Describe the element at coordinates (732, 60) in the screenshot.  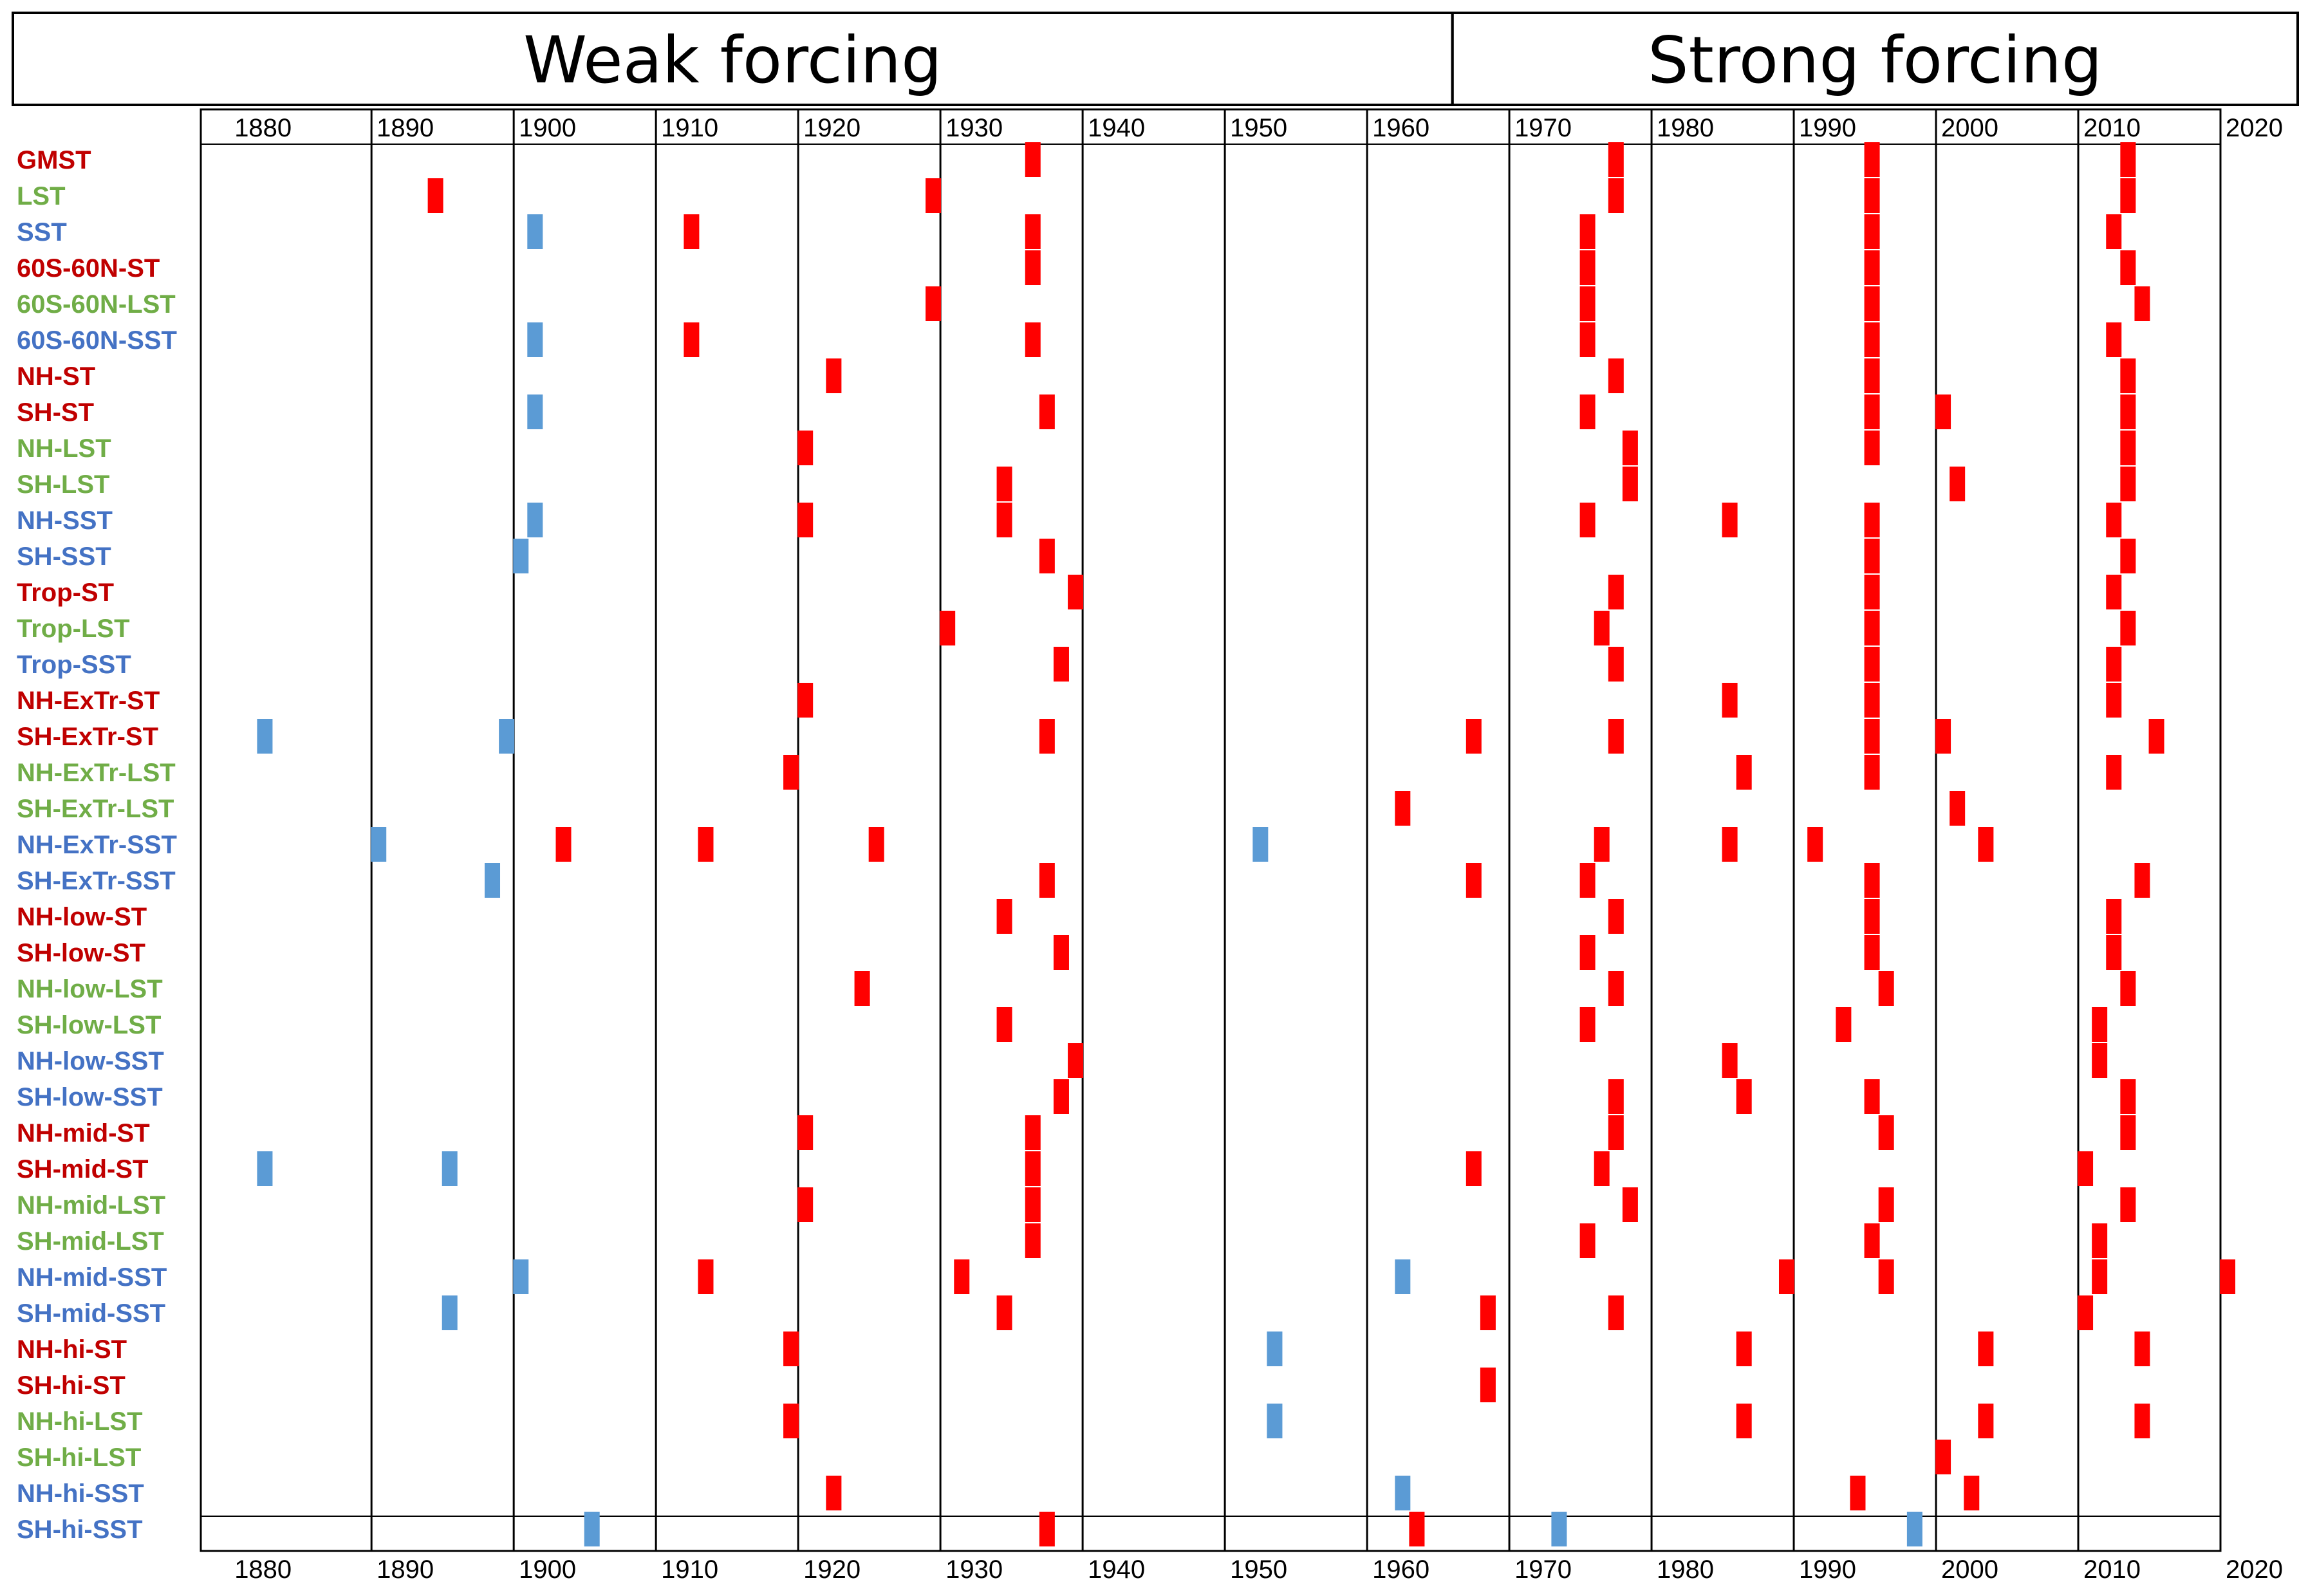
I see `weak-forcing-label: Weak forcing` at that location.